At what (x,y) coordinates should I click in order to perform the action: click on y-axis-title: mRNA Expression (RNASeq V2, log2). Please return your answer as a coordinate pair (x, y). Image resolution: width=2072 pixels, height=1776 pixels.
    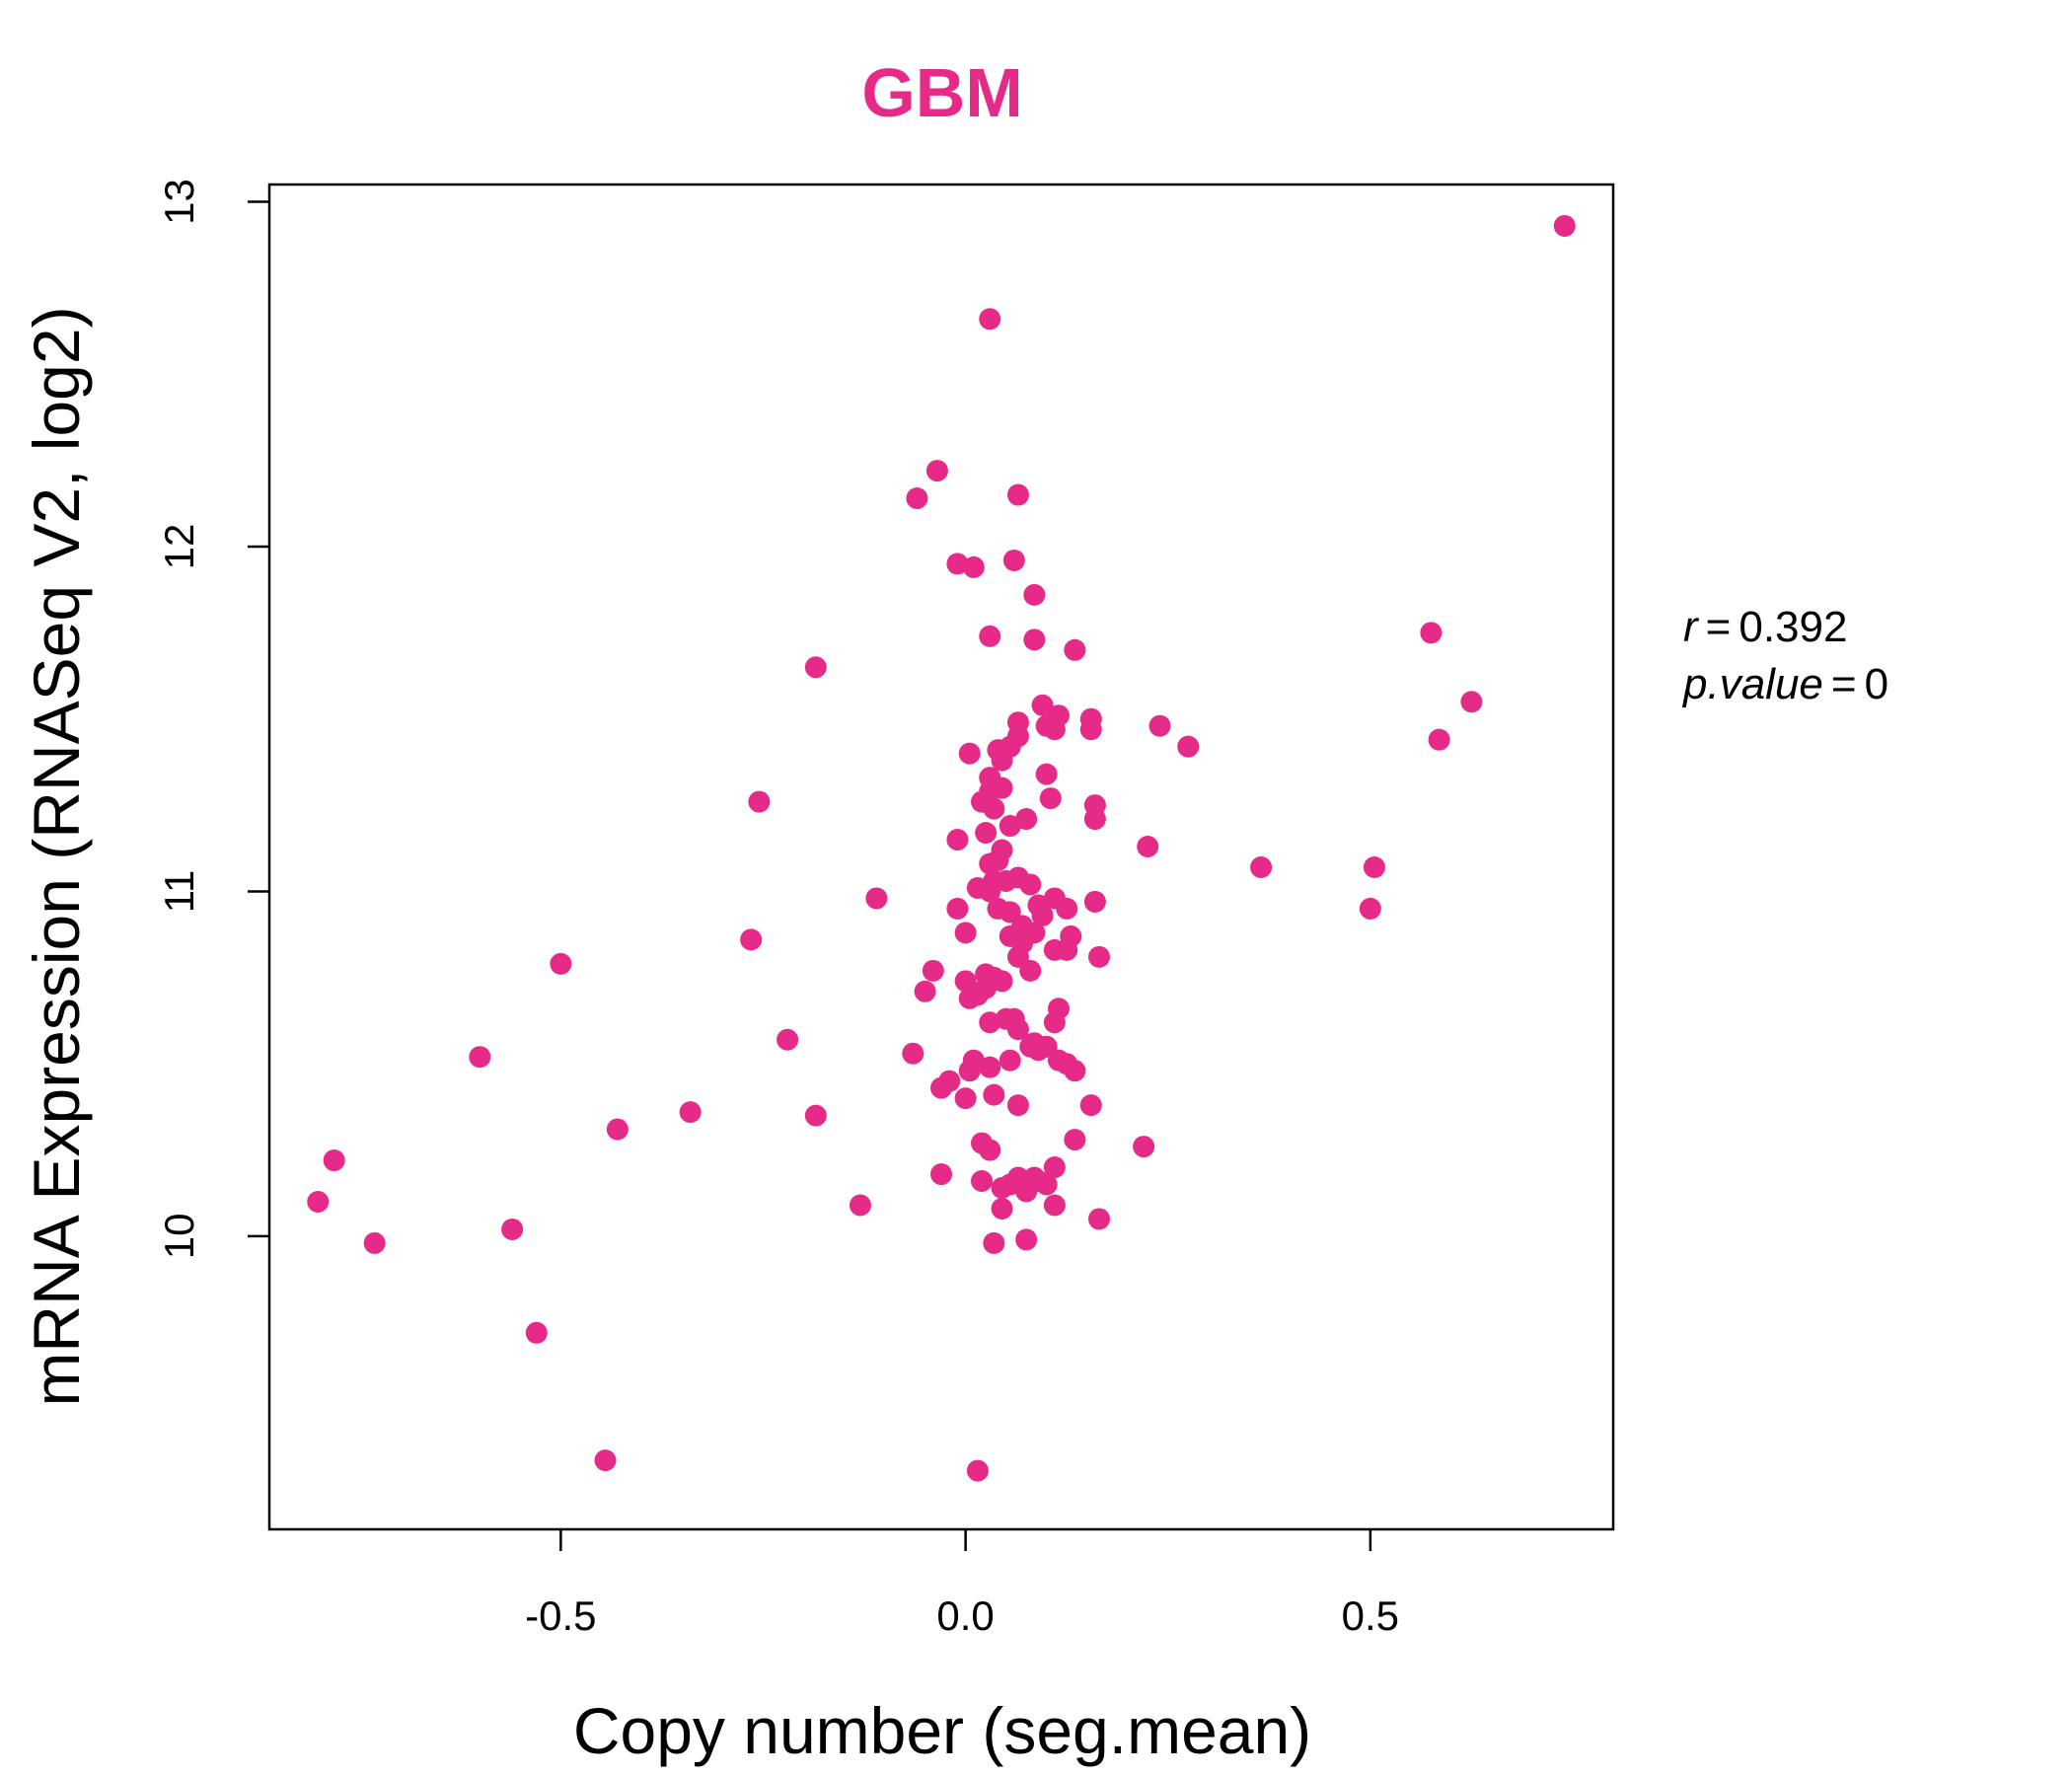
    Looking at the image, I should click on (57, 856).